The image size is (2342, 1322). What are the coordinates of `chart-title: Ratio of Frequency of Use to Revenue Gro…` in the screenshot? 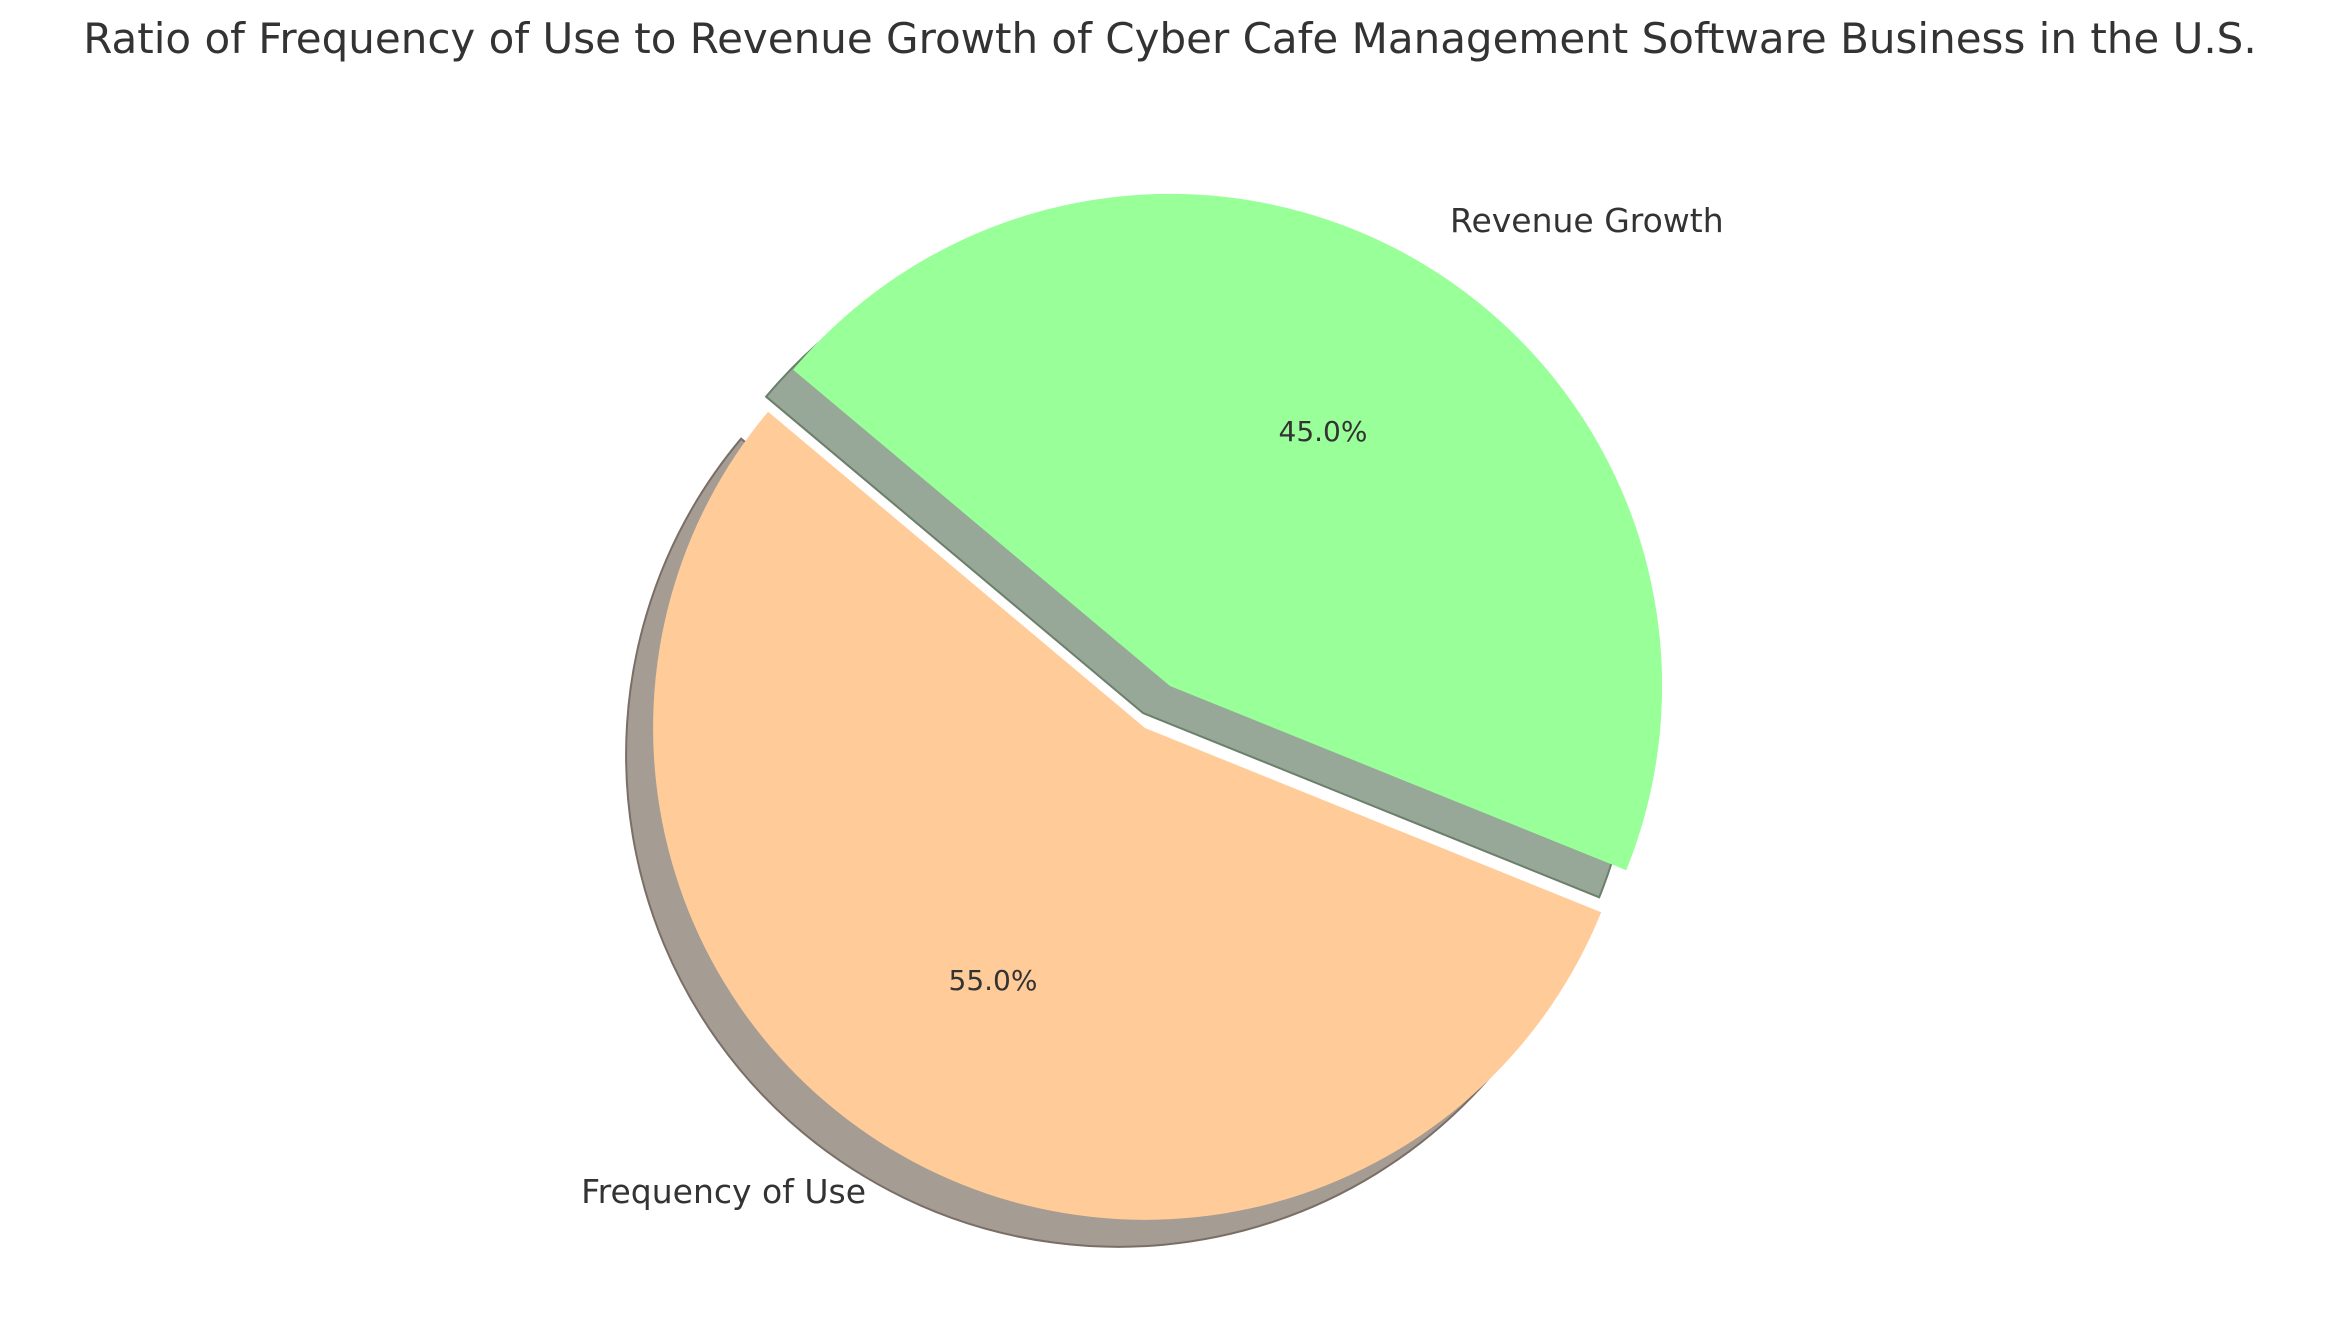 It's located at (1169, 38).